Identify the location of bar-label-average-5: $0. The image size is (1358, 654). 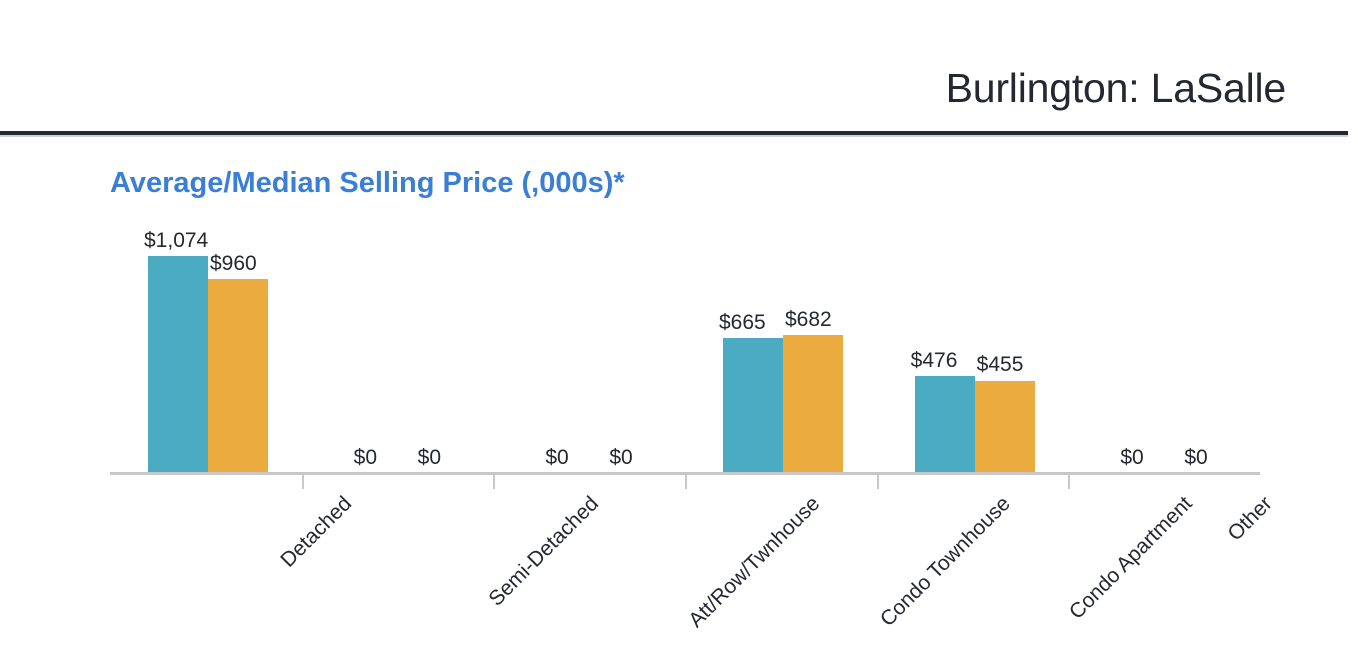
(1132, 457).